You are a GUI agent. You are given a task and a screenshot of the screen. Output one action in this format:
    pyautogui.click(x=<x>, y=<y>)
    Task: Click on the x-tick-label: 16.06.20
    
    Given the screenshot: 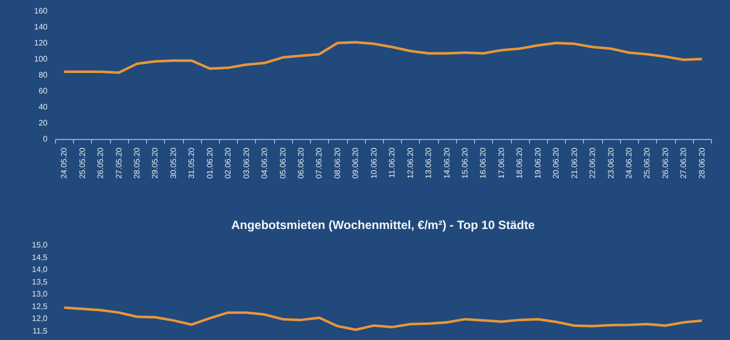 What is the action you would take?
    pyautogui.click(x=483, y=162)
    